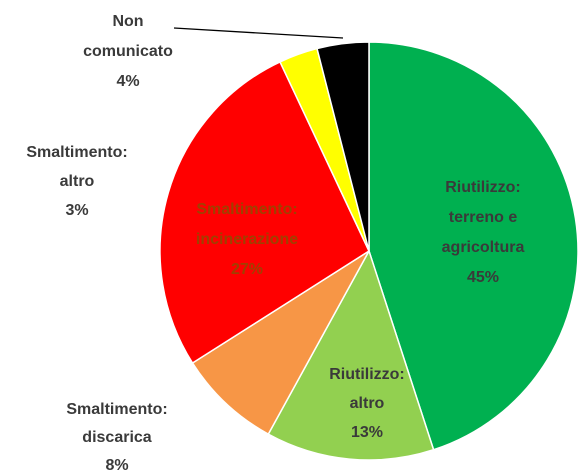  What do you see at coordinates (247, 269) in the screenshot?
I see `value-label: 27%` at bounding box center [247, 269].